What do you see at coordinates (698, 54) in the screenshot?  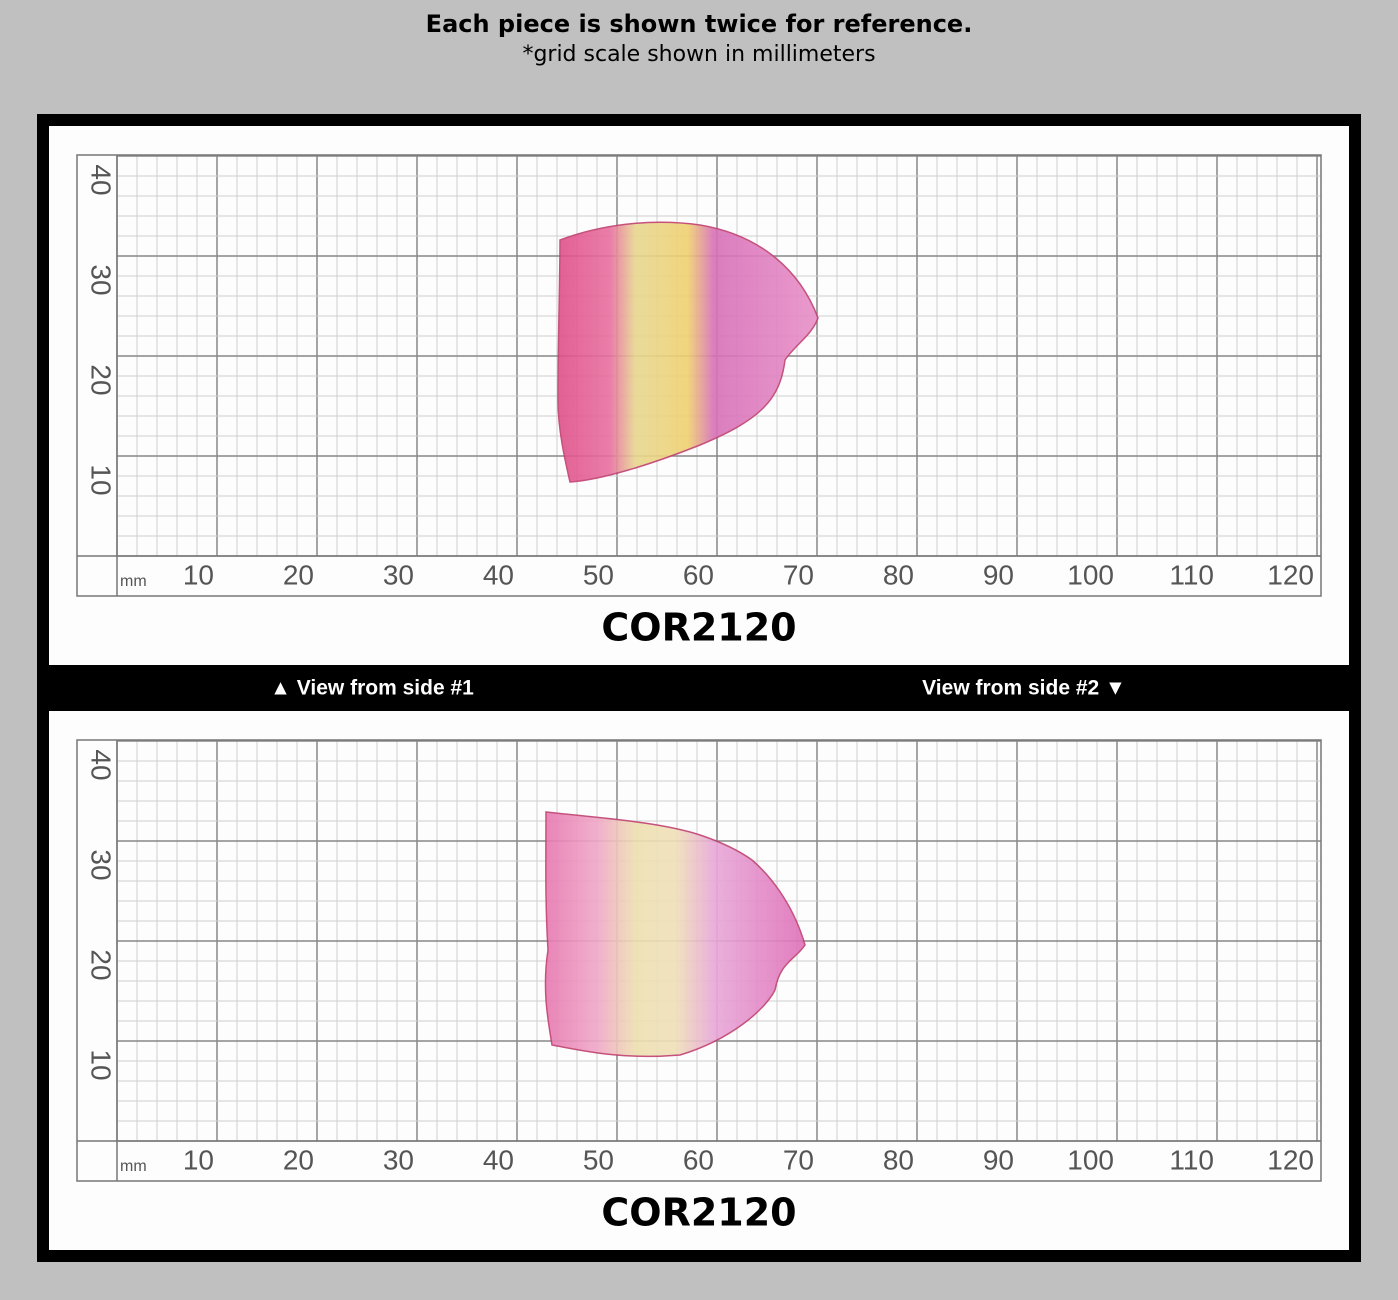 I see `subtitle: *grid scale shown in millimeters` at bounding box center [698, 54].